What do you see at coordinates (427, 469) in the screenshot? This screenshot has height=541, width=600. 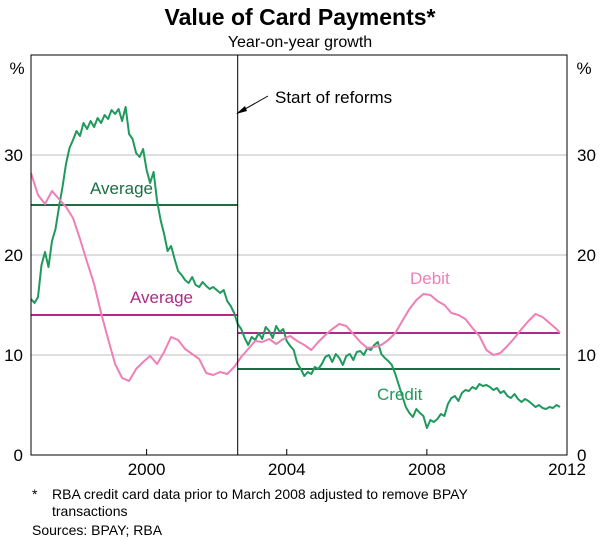 I see `x-tick-label: 2008` at bounding box center [427, 469].